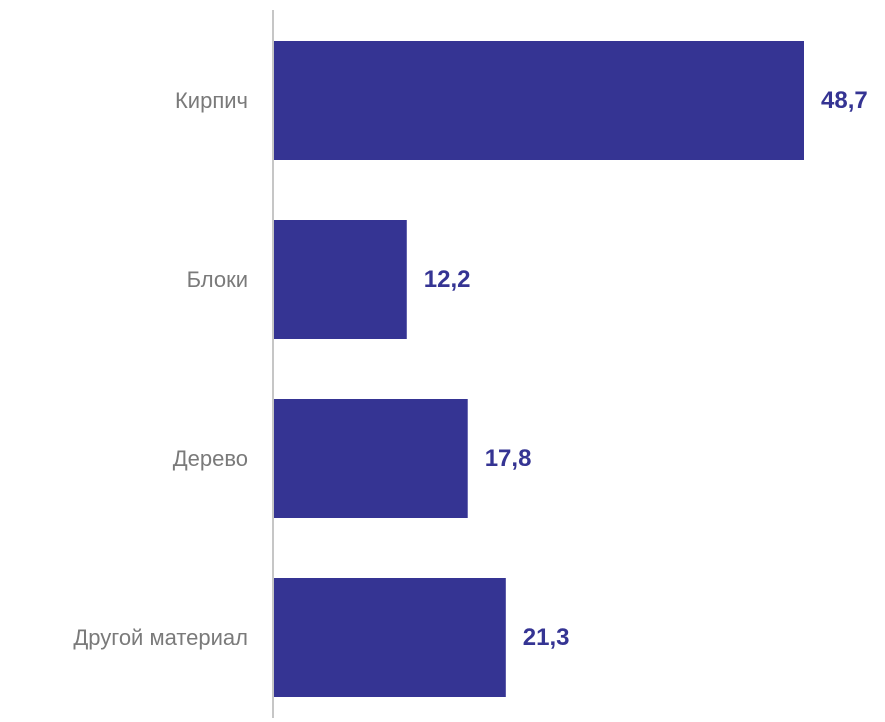 The image size is (885, 722). Describe the element at coordinates (508, 458) in the screenshot. I see `value-label: 17,8` at that location.